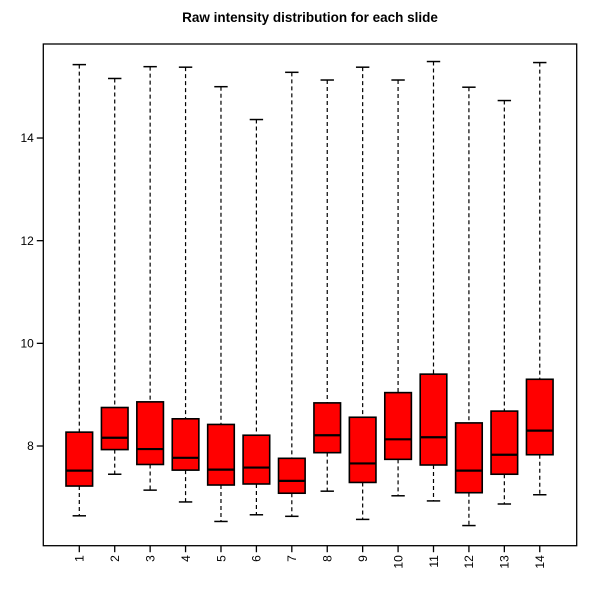 The image size is (600, 600). I want to click on y-tick-label: 14, so click(27, 138).